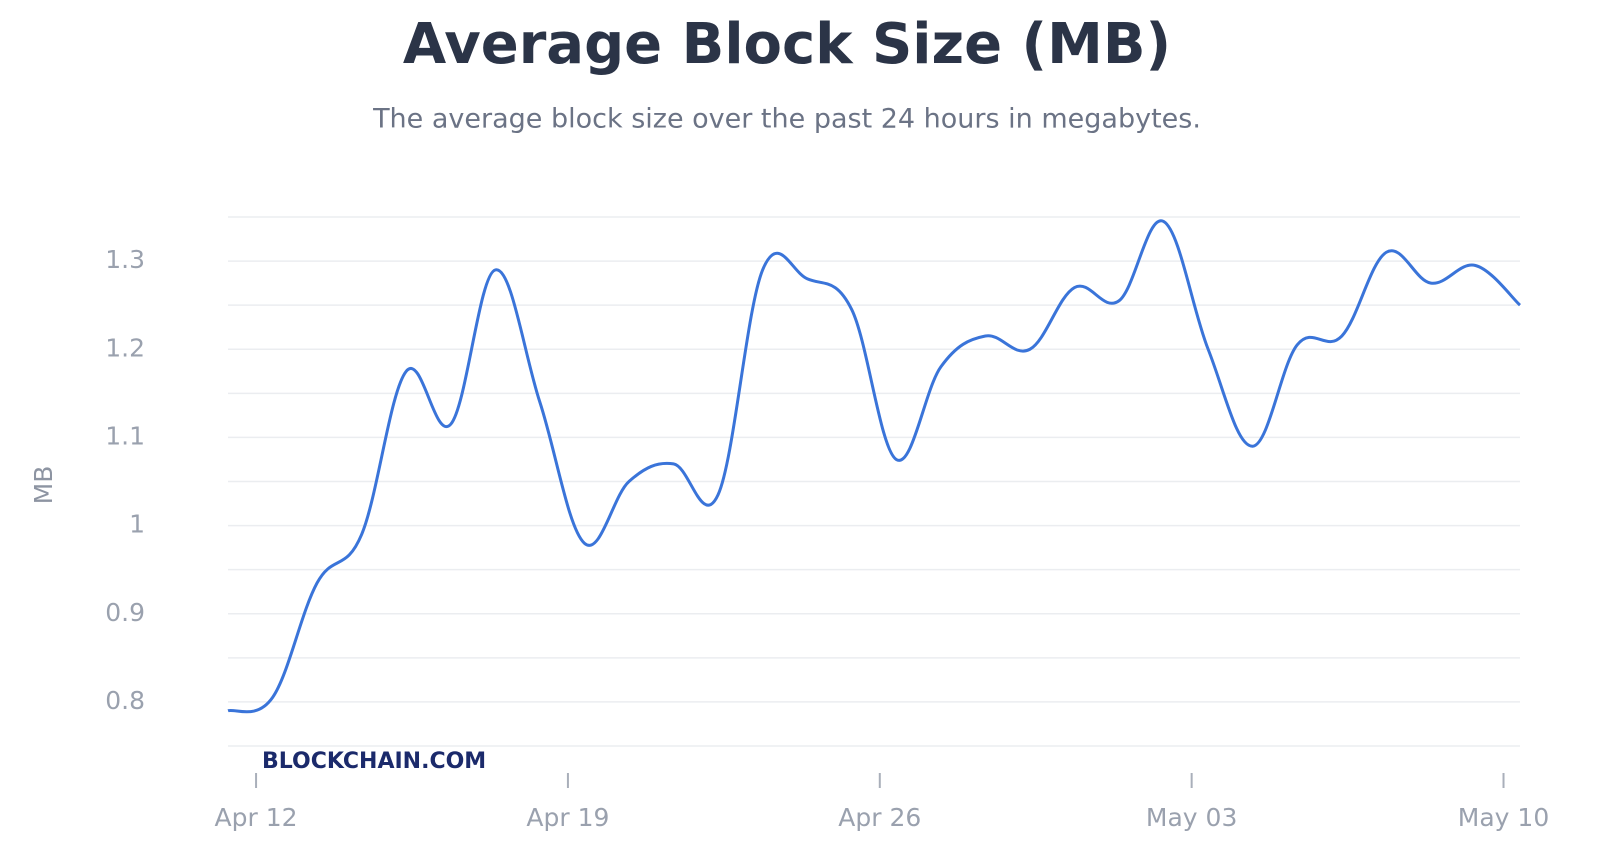  What do you see at coordinates (137, 524) in the screenshot?
I see `y-tick-label: 1` at bounding box center [137, 524].